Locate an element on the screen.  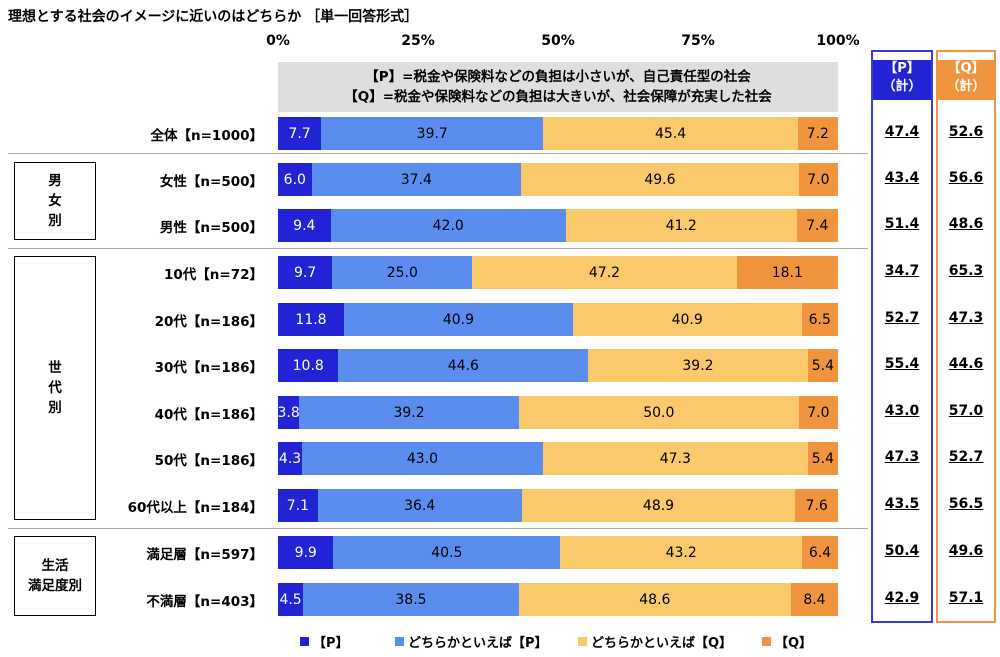
q-total-value: 44.6 is located at coordinates (966, 364).